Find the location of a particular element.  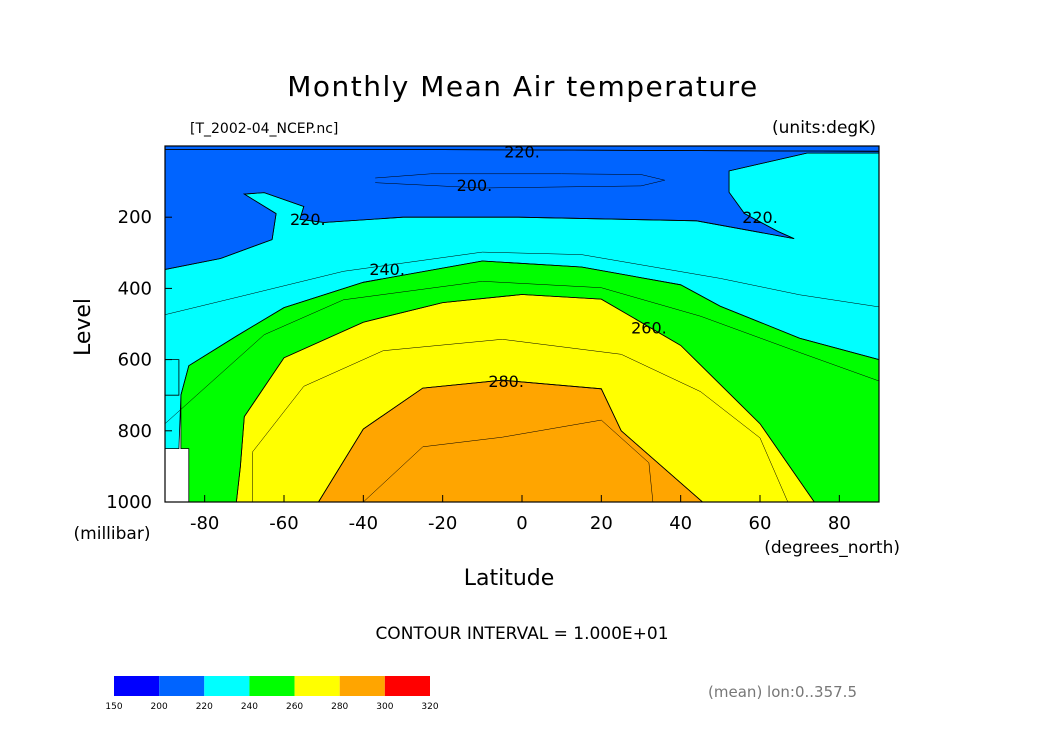

contour-label-1: 220. is located at coordinates (522, 151).